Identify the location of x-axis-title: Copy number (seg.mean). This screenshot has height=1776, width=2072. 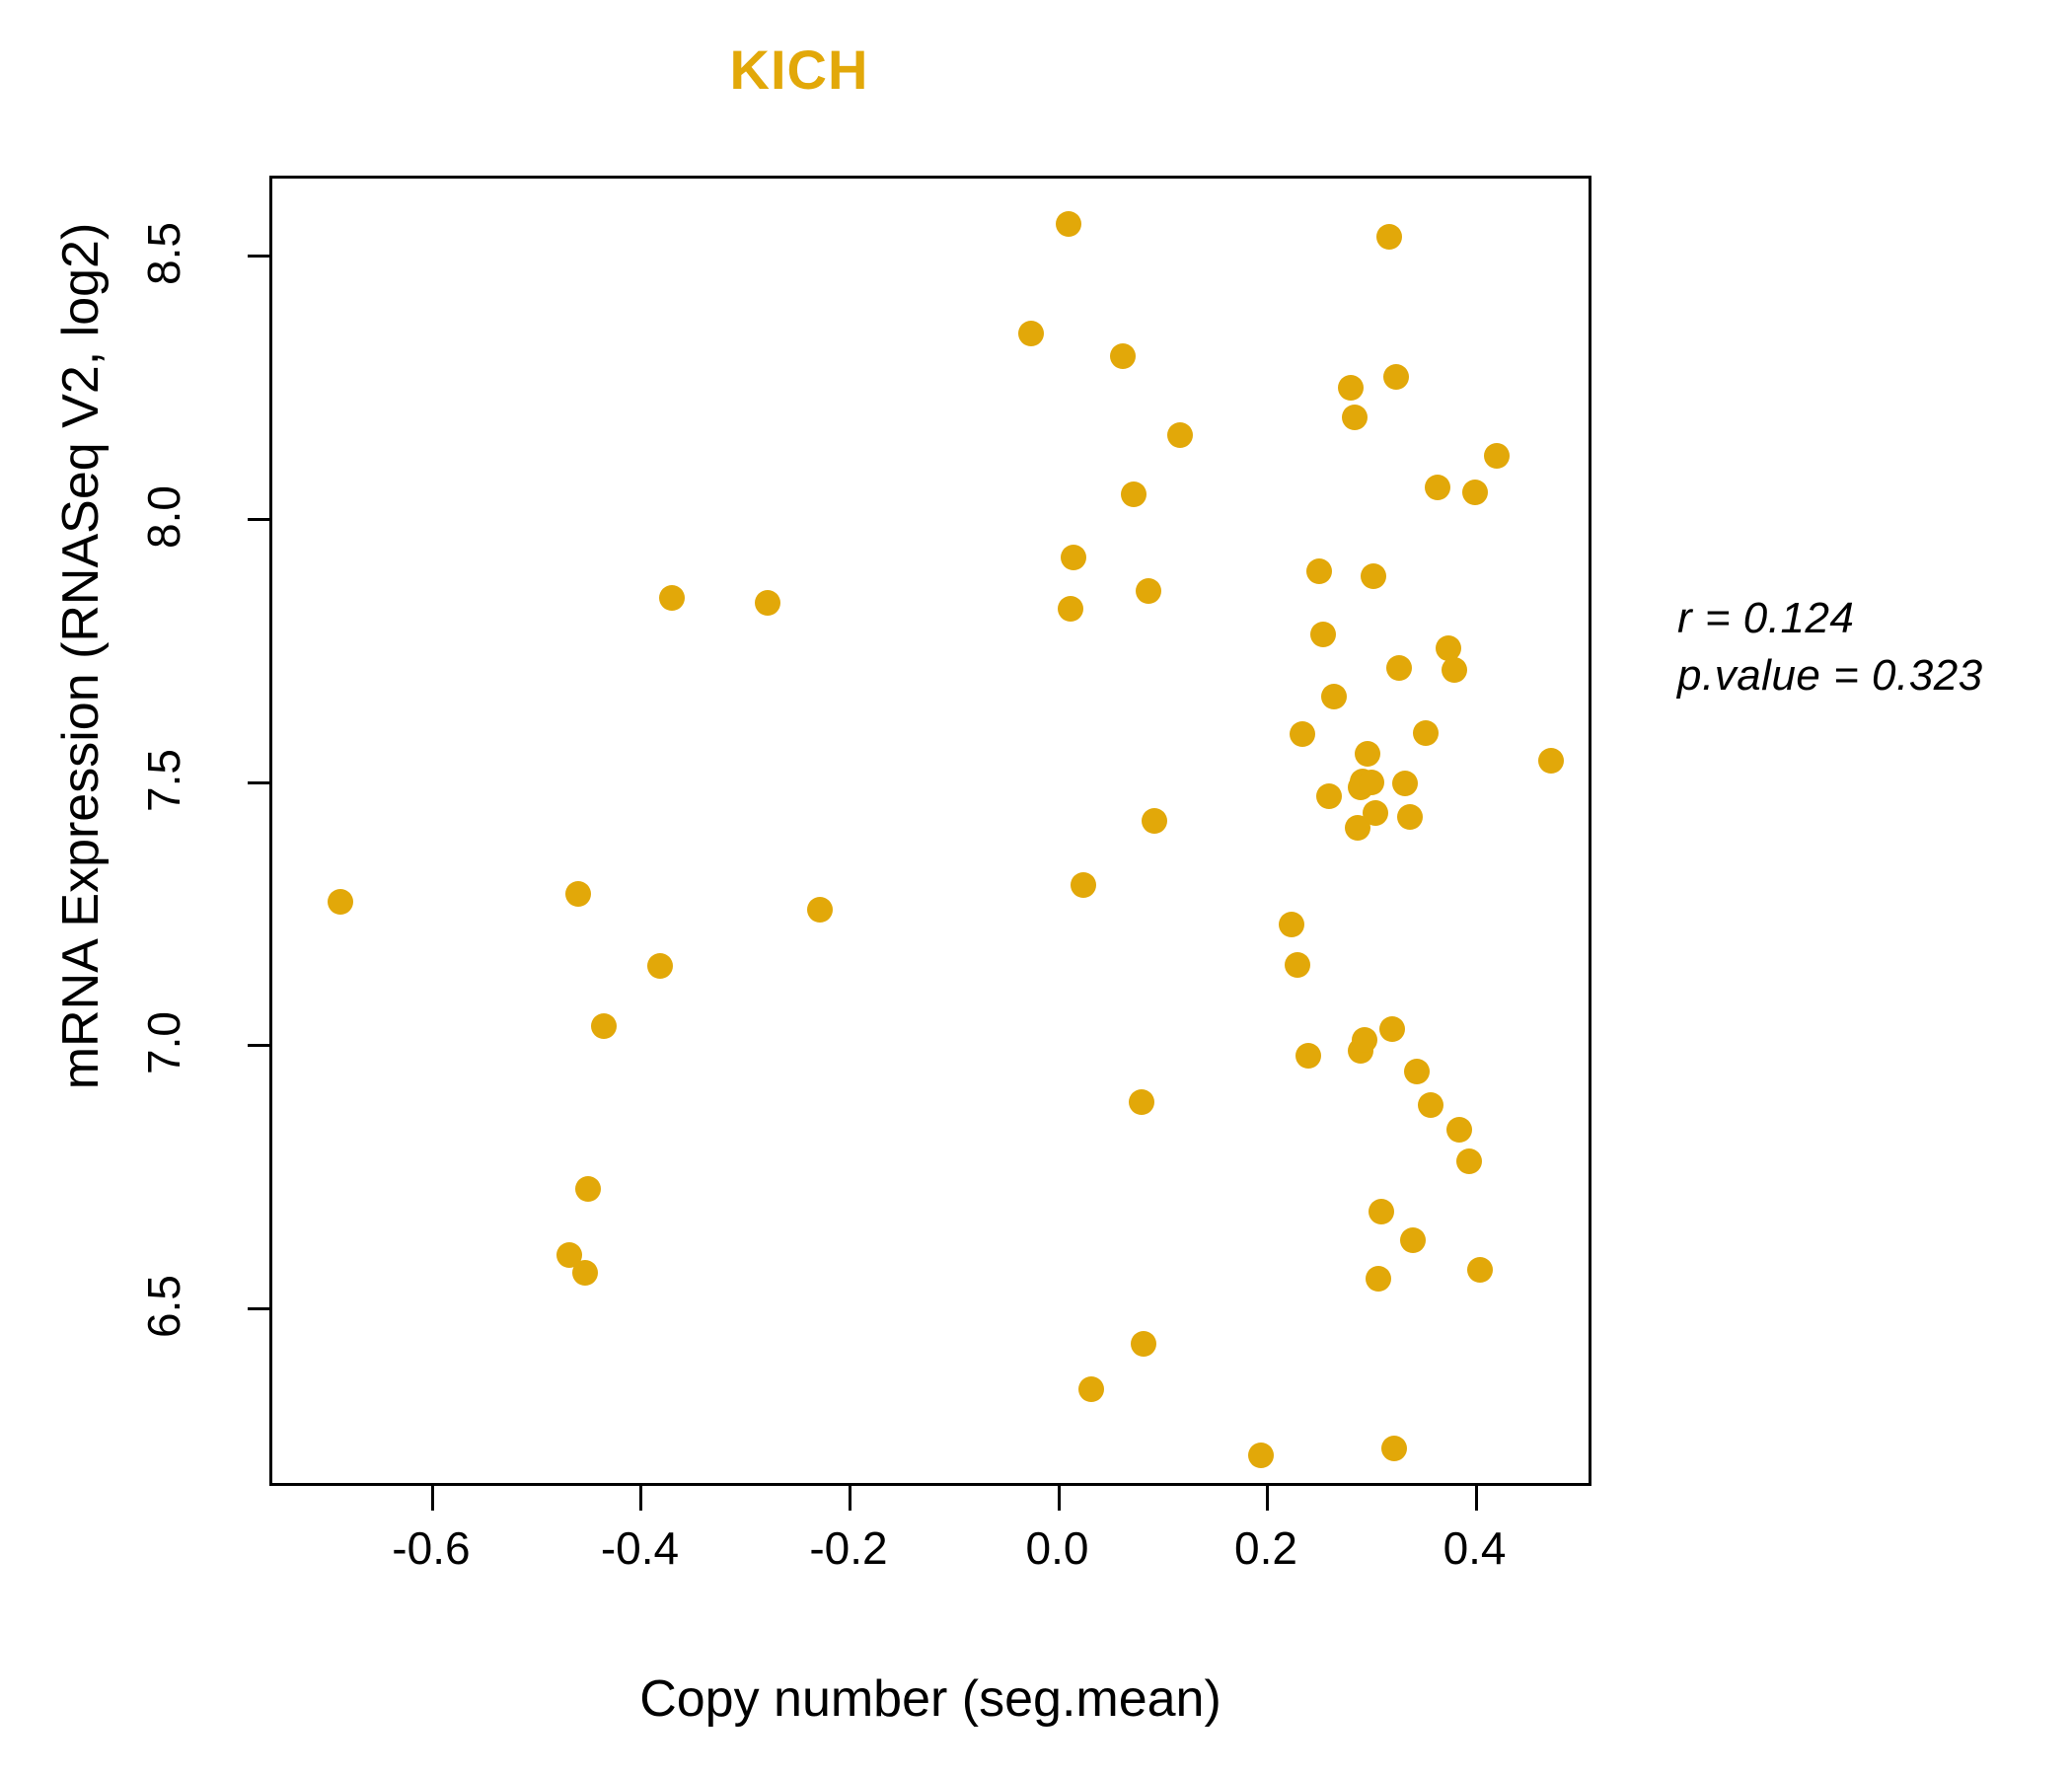
(930, 1699).